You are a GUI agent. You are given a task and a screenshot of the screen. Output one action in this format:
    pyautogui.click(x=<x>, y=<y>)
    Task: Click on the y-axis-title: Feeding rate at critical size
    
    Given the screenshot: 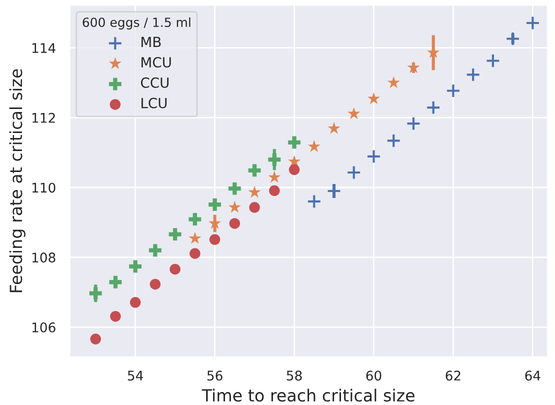 What is the action you would take?
    pyautogui.click(x=17, y=180)
    